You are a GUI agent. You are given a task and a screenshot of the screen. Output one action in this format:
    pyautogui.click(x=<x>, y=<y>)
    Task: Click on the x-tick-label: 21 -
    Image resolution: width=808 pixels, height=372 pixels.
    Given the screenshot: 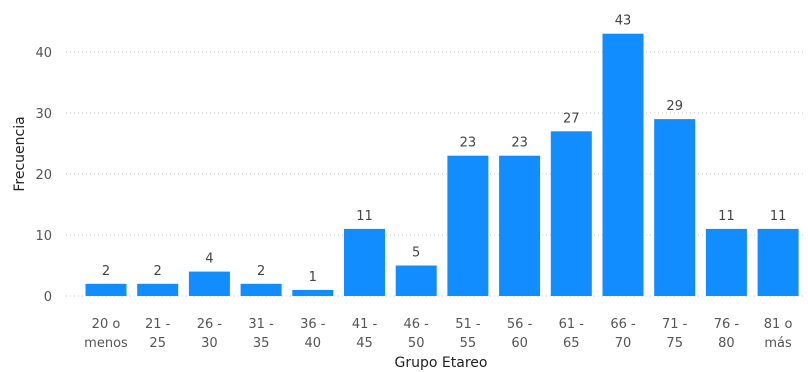 What is the action you would take?
    pyautogui.click(x=158, y=324)
    